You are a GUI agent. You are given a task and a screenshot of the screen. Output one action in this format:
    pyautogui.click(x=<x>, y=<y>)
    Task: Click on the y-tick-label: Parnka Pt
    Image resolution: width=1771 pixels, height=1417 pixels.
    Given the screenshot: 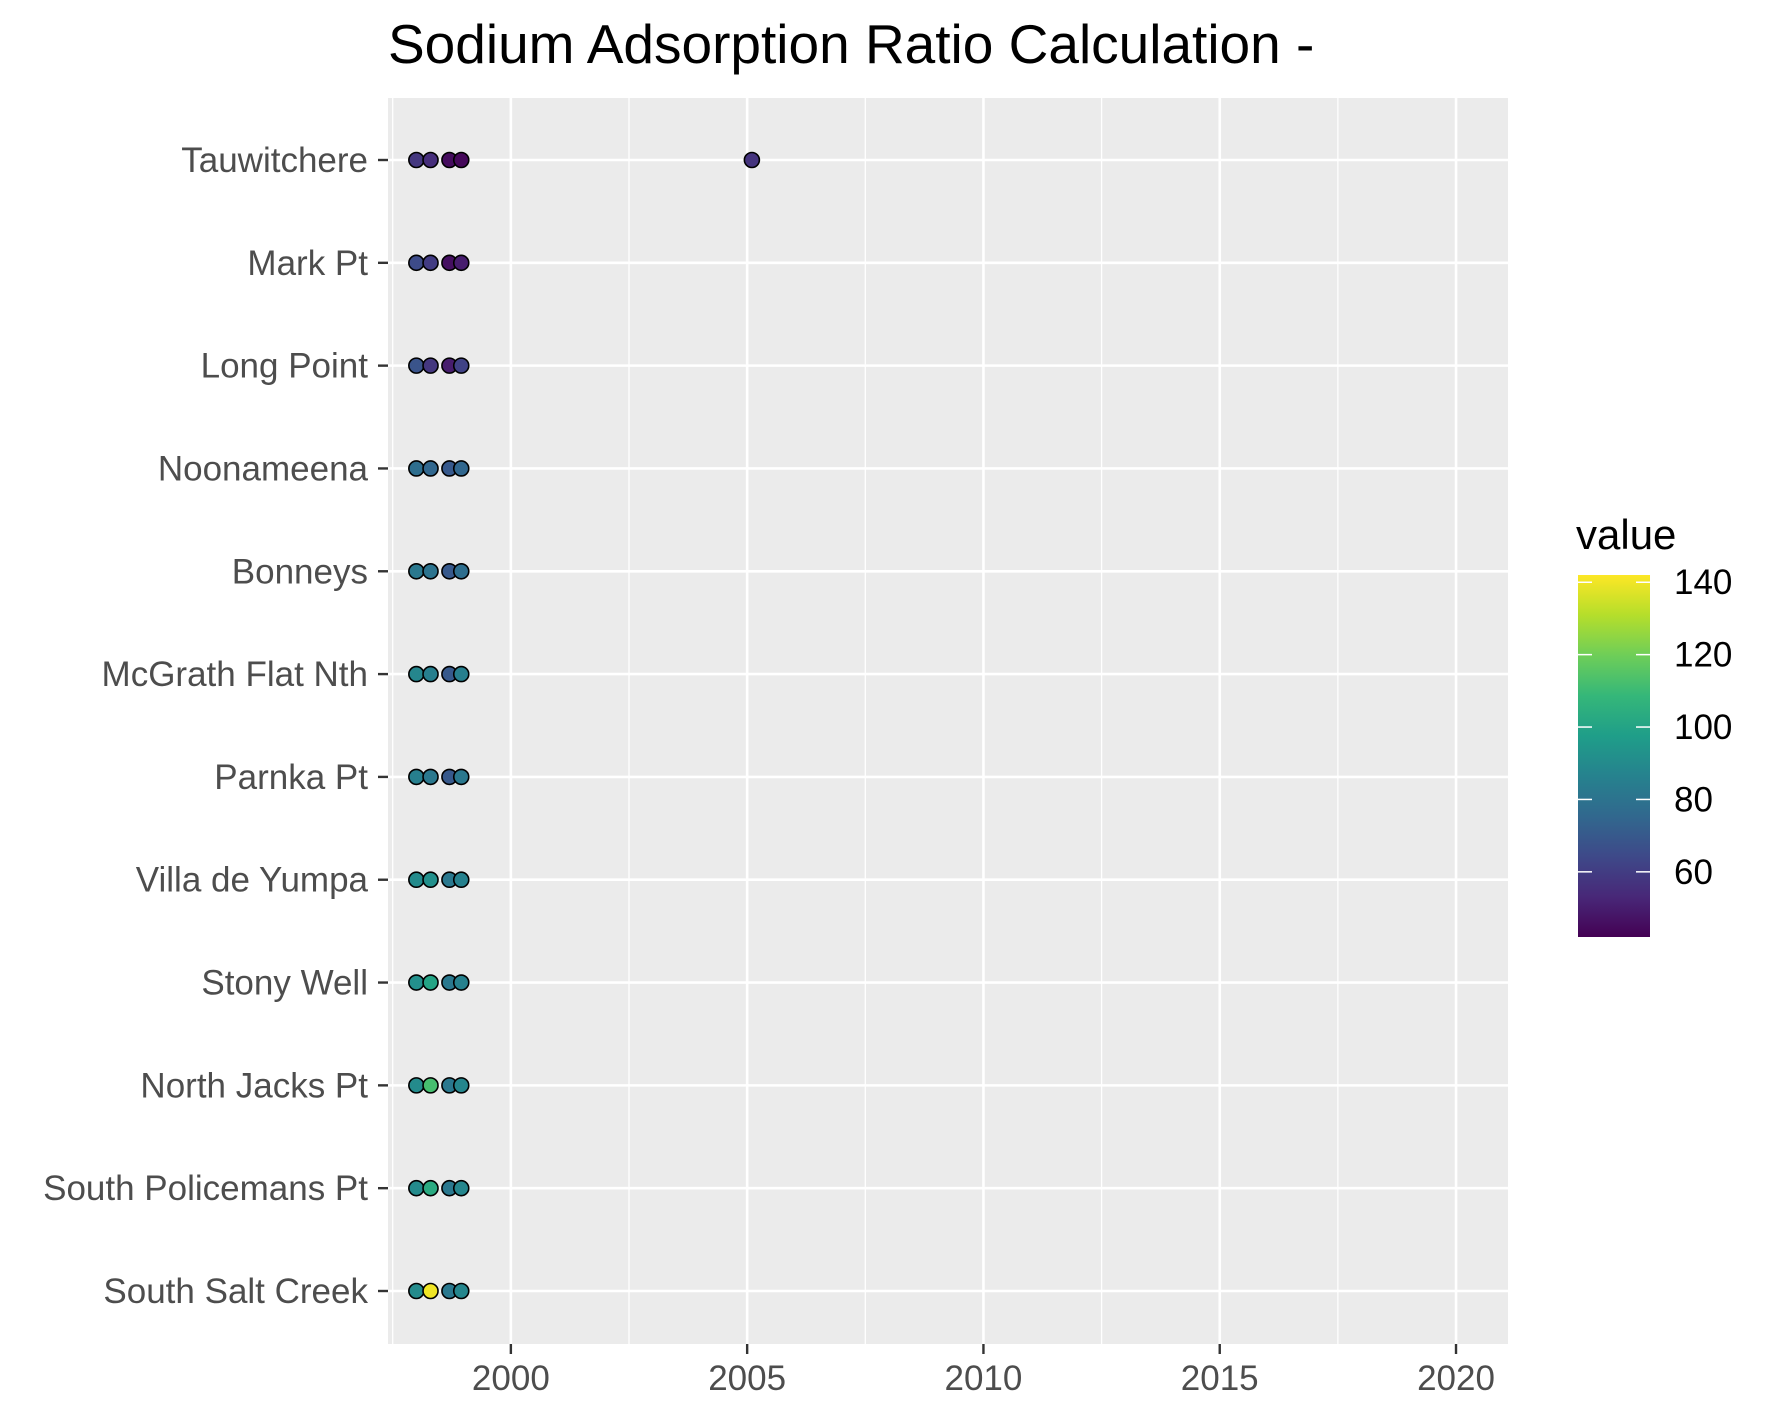 What is the action you would take?
    pyautogui.click(x=291, y=777)
    